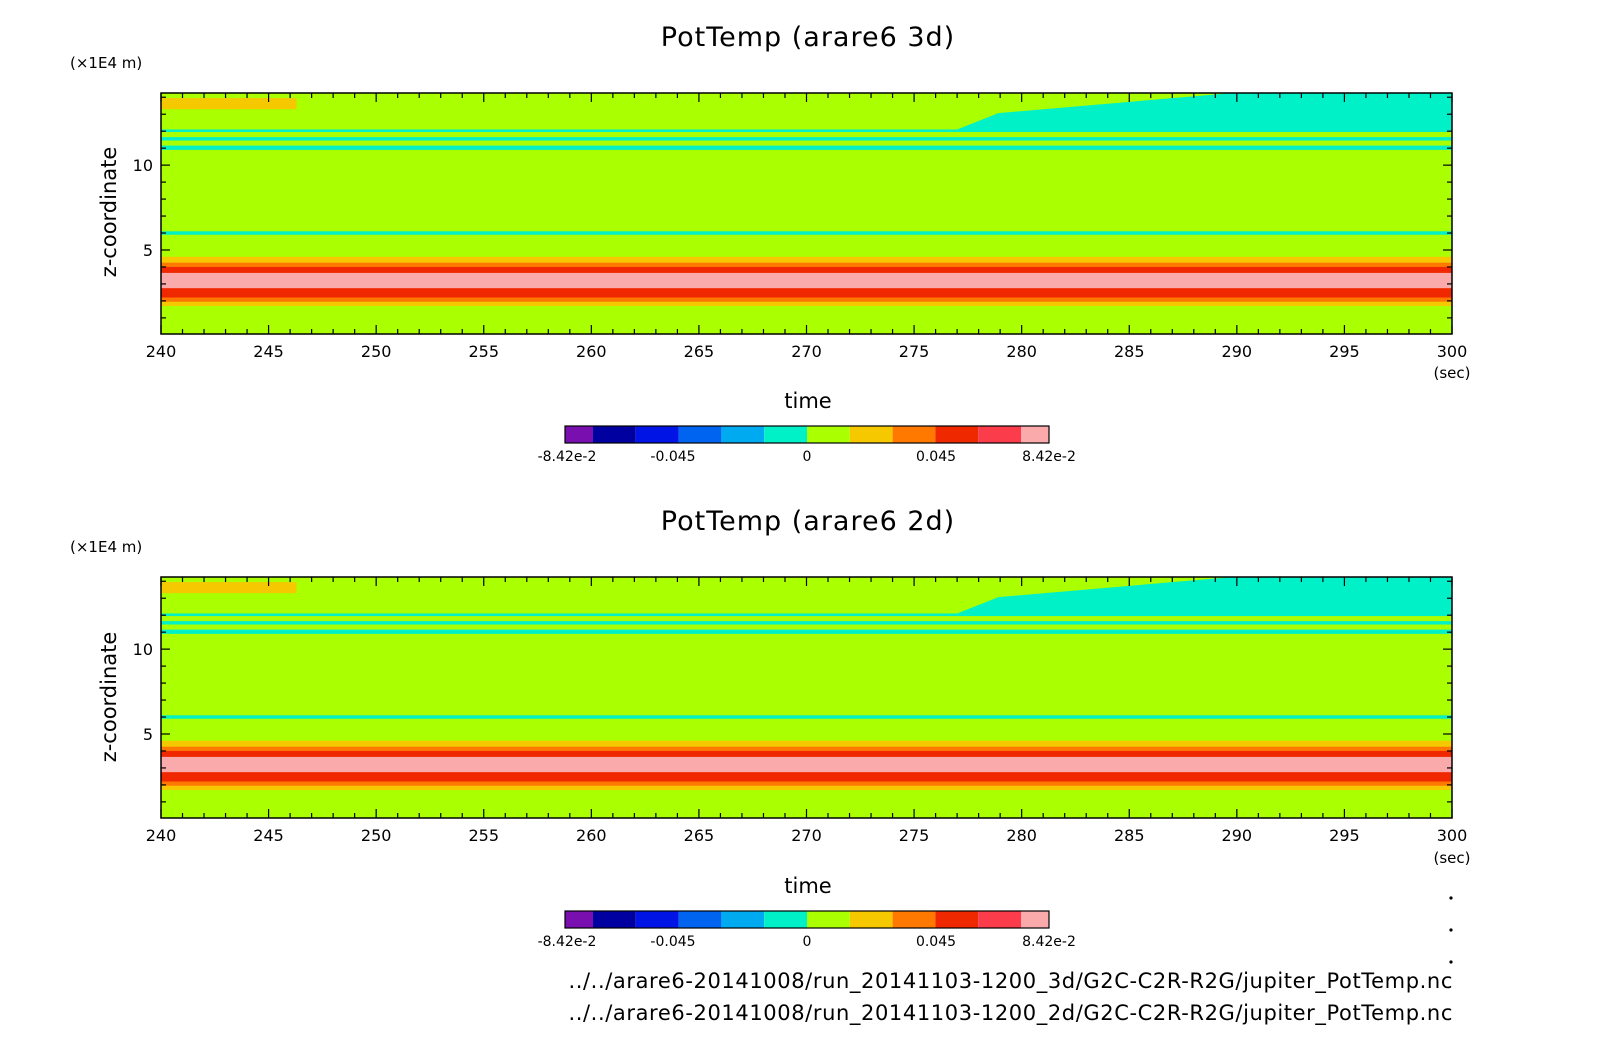 The width and height of the screenshot is (1604, 1054). Describe the element at coordinates (808, 521) in the screenshot. I see `chart-title: PotTemp (arare6 2d)` at that location.